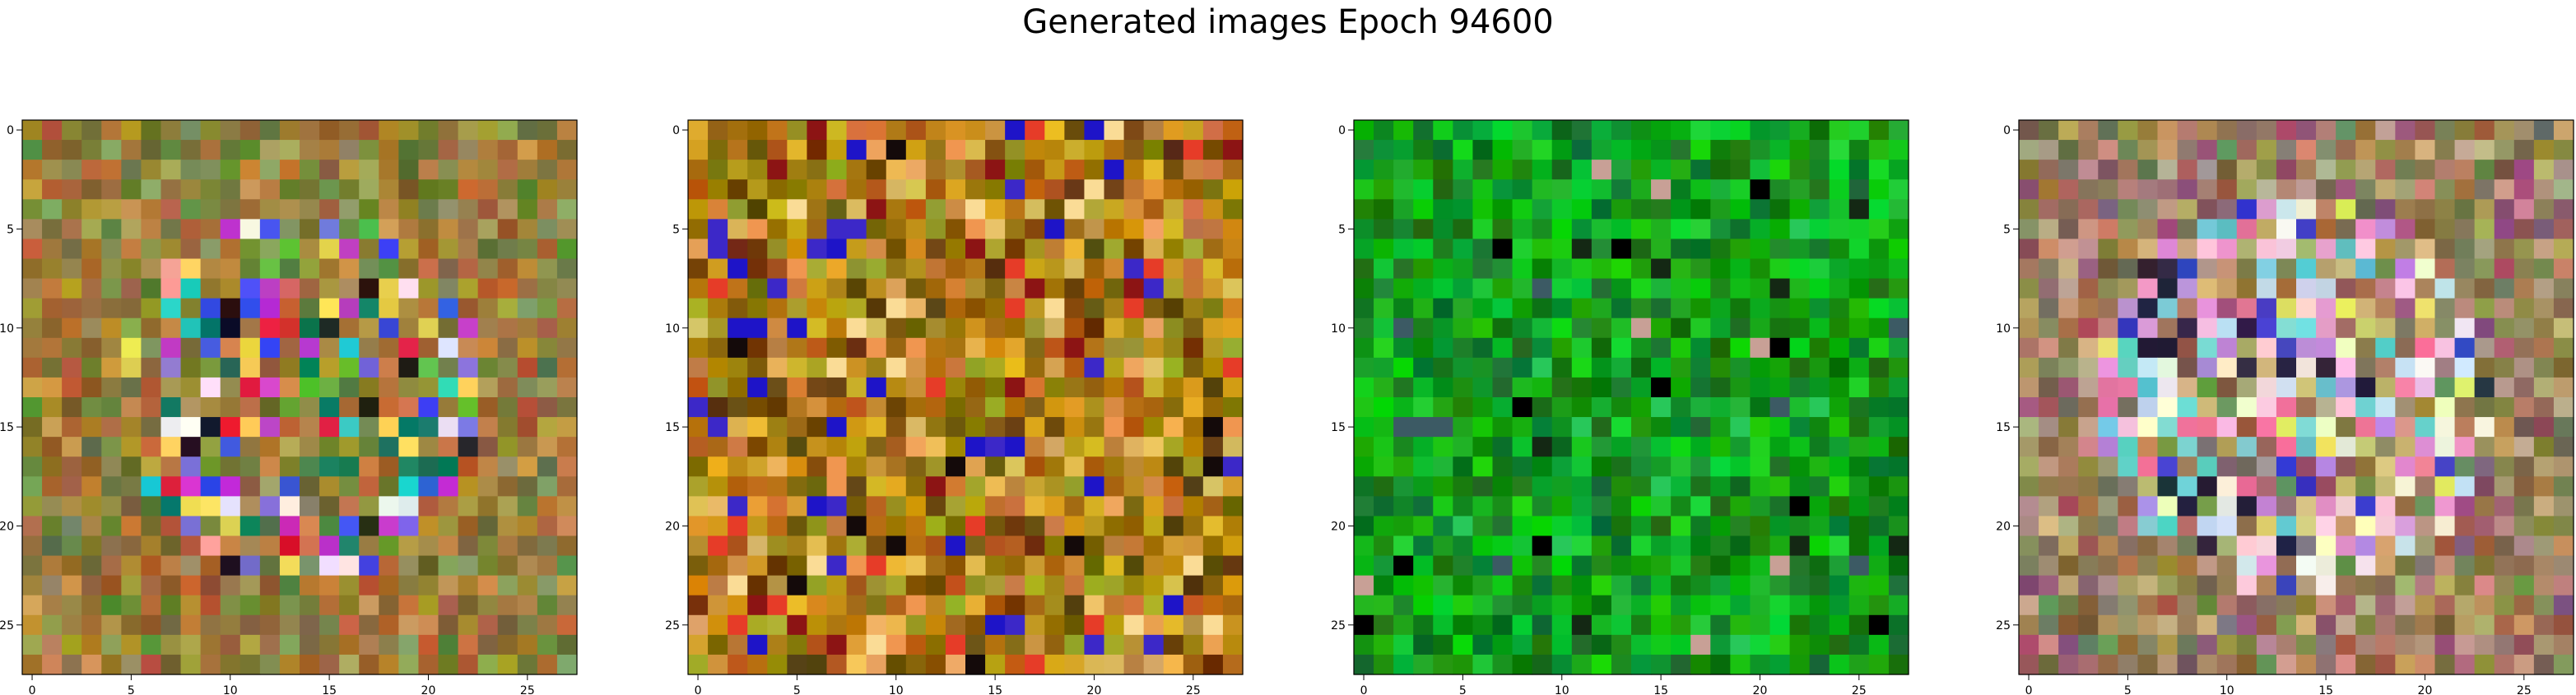  Describe the element at coordinates (1342, 229) in the screenshot. I see `y-tick-label: 5` at that location.